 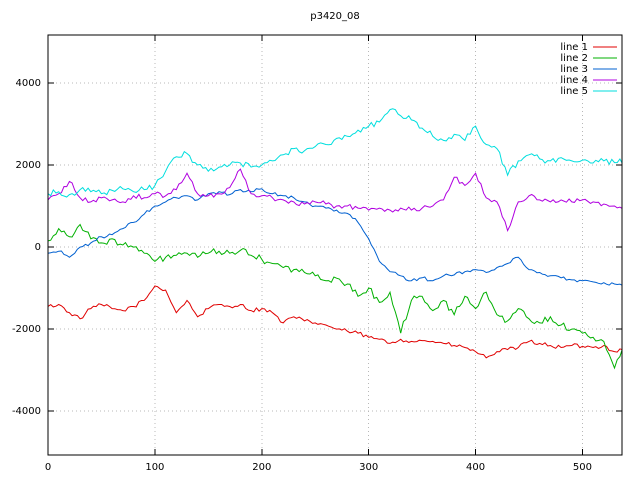 What do you see at coordinates (574, 91) in the screenshot?
I see `legend-label: line 5` at bounding box center [574, 91].